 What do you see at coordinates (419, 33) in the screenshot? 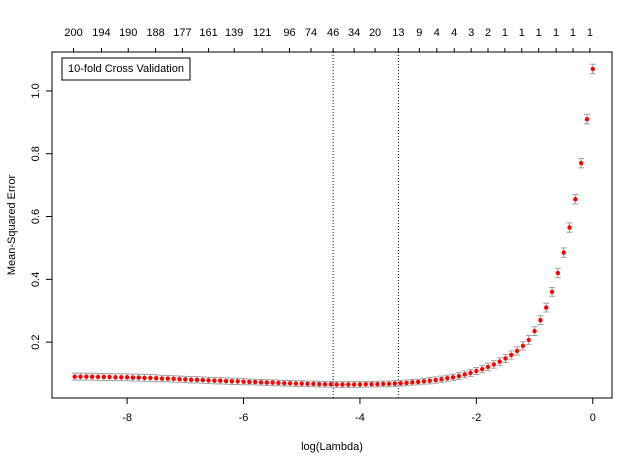
I see `top-tick-label: 9` at bounding box center [419, 33].